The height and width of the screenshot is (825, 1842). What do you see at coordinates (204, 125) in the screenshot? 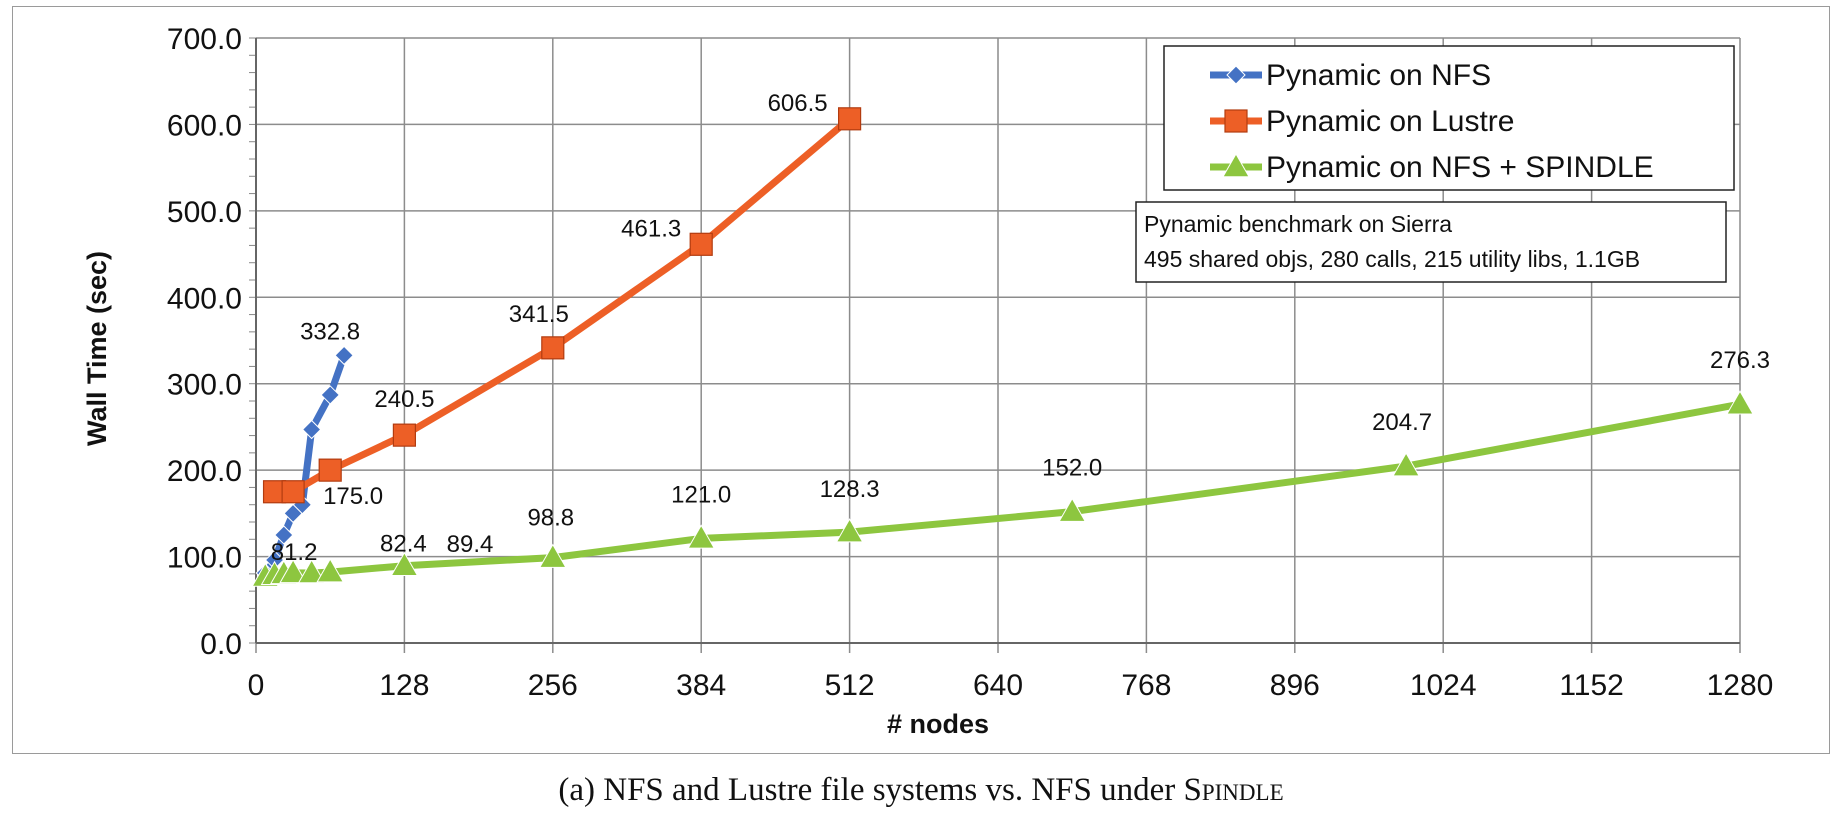
I see `y-tick-label: 600.0` at bounding box center [204, 125].